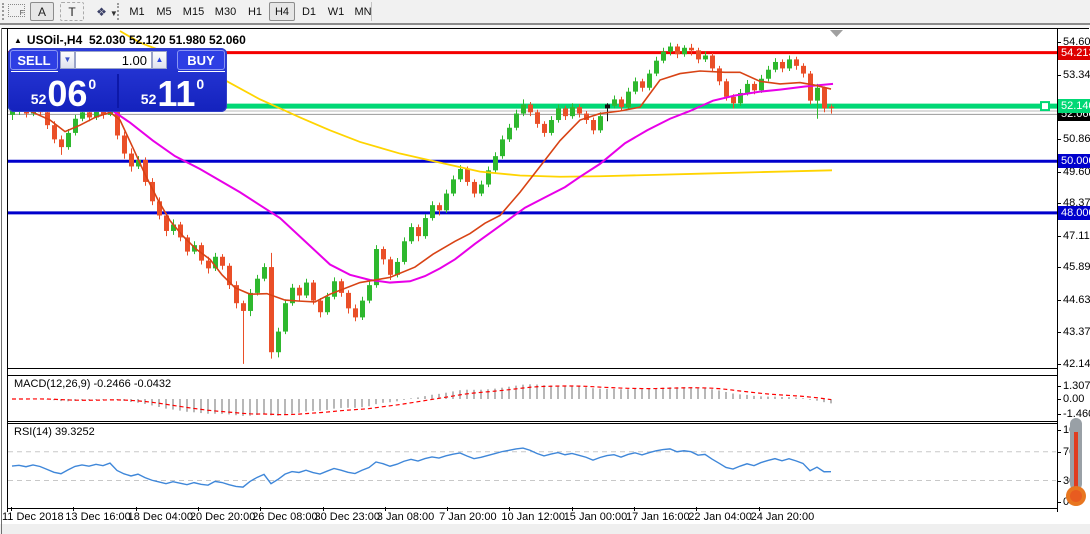 This screenshot has height=534, width=1090. What do you see at coordinates (363, 12) in the screenshot?
I see `timeframe-button-MN: MN` at bounding box center [363, 12].